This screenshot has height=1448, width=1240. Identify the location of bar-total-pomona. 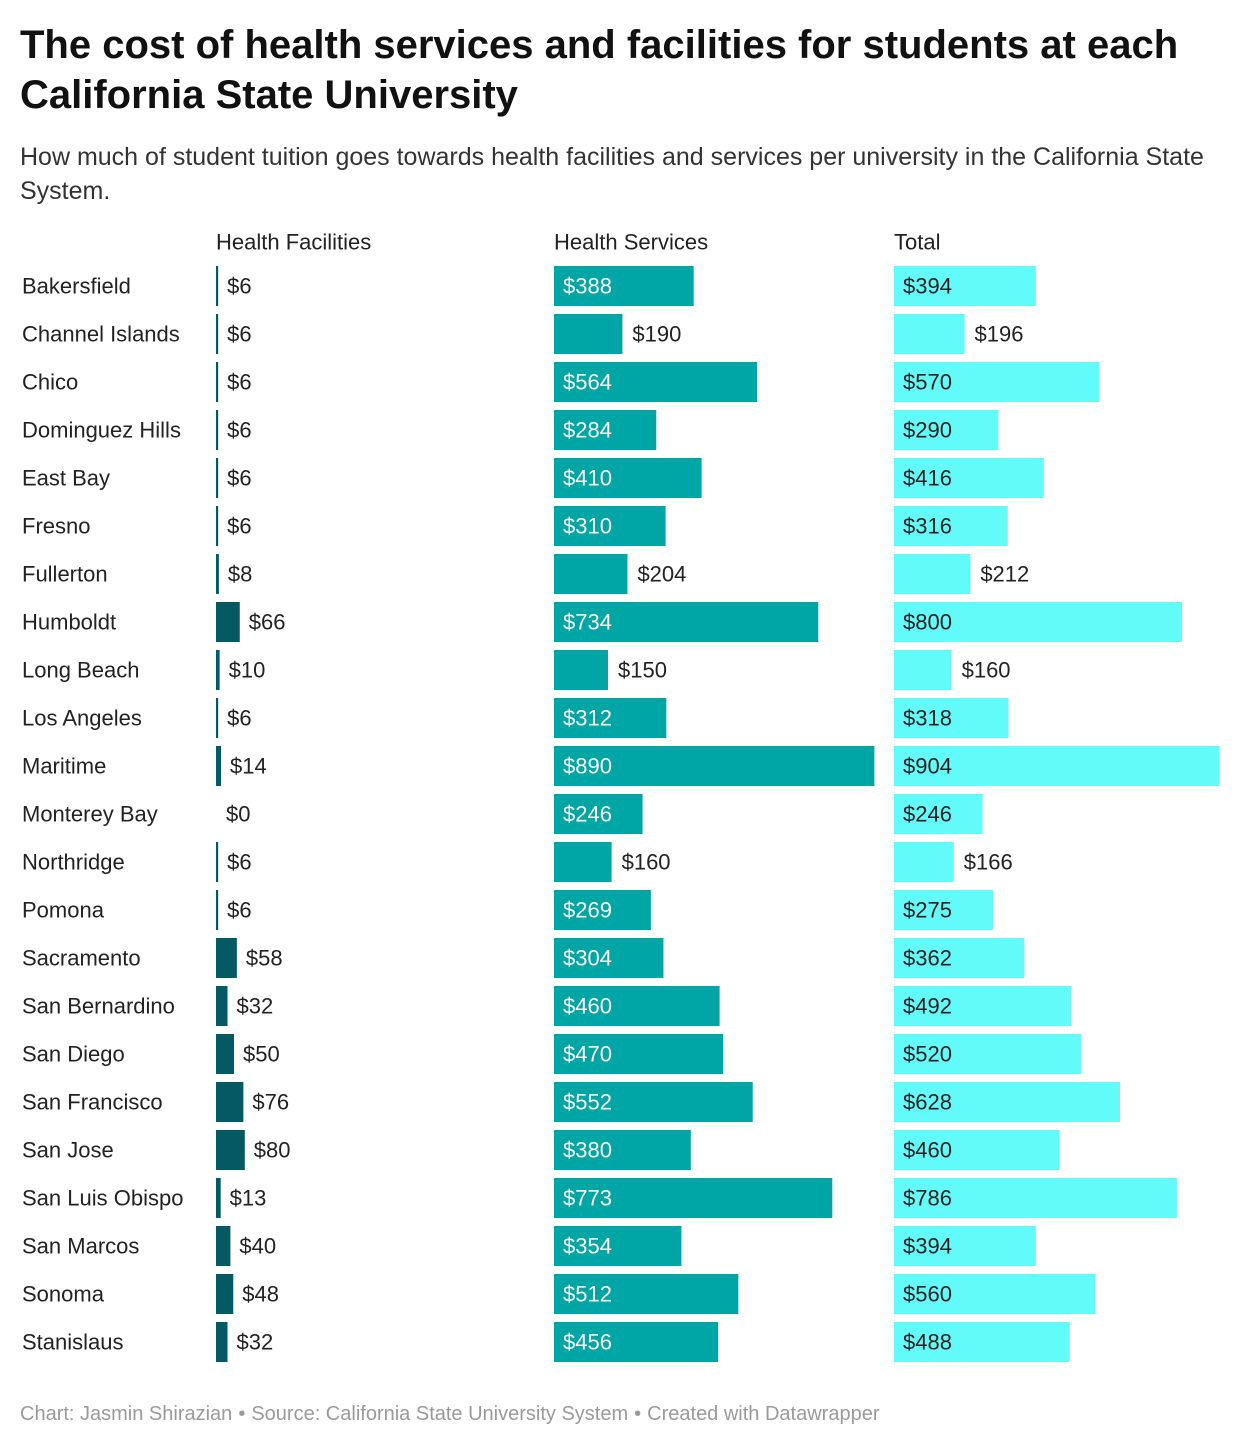
(943, 910).